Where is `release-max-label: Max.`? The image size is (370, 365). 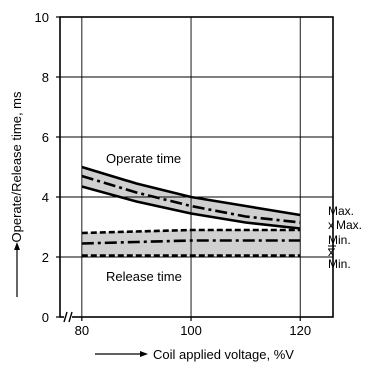
release-max-label: Max. is located at coordinates (349, 225).